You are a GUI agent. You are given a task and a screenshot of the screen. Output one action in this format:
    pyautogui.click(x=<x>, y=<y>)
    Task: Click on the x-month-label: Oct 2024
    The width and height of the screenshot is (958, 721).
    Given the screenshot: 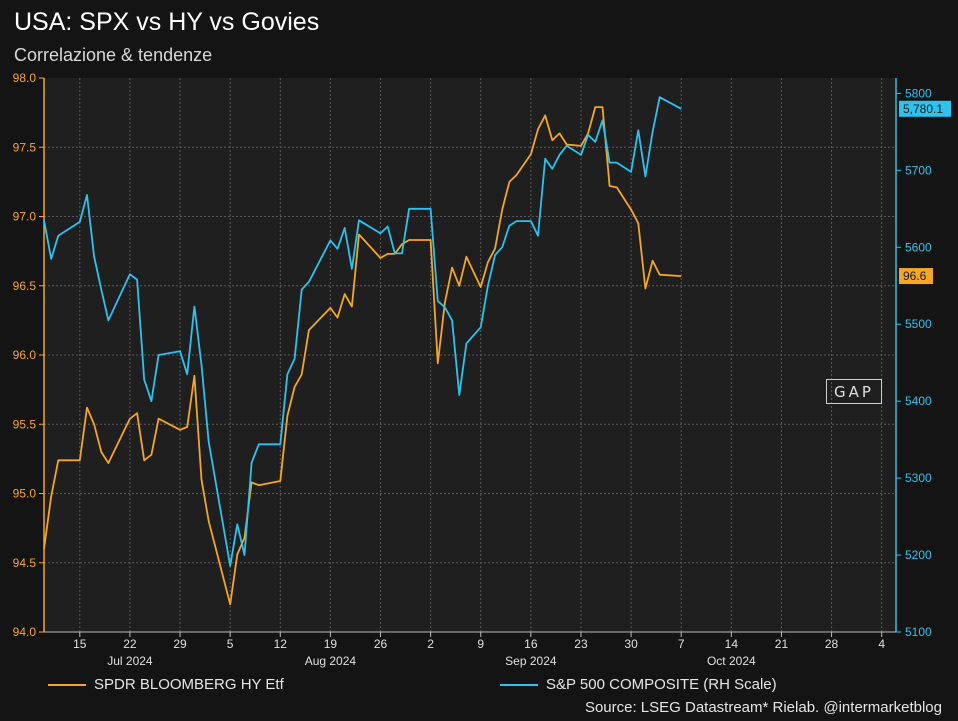 What is the action you would take?
    pyautogui.click(x=731, y=661)
    